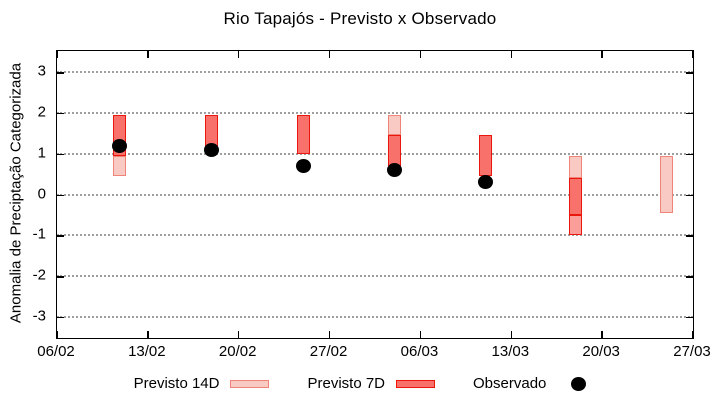 This screenshot has height=400, width=720. What do you see at coordinates (56, 351) in the screenshot?
I see `x-tick-label: 06/02` at bounding box center [56, 351].